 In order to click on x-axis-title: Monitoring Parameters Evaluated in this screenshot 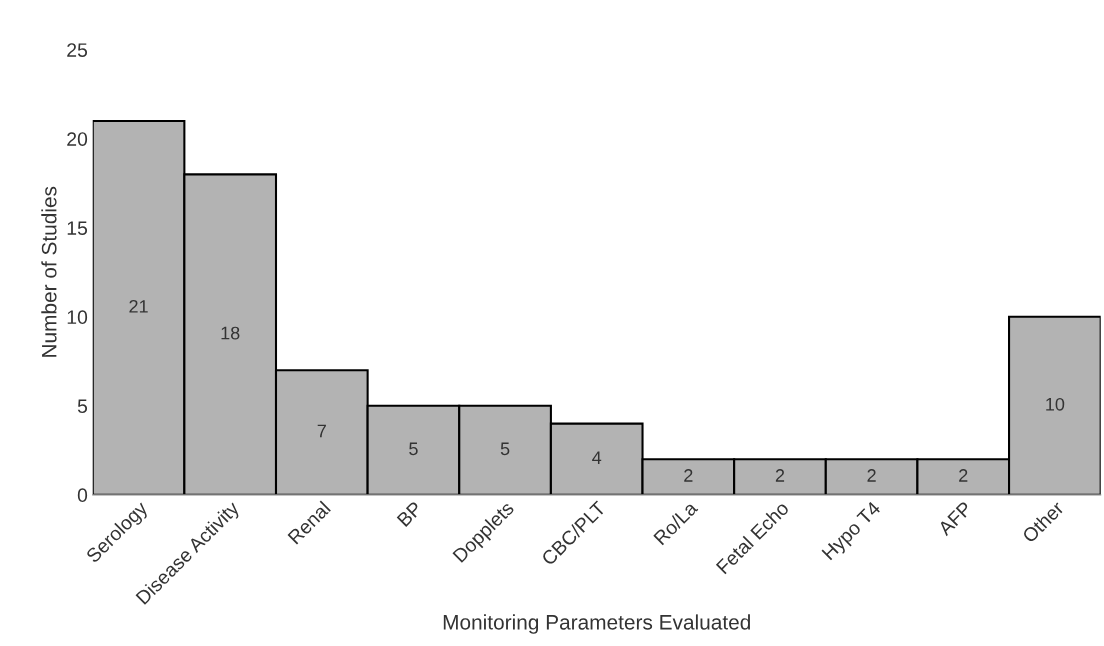, I will do `click(596, 624)`.